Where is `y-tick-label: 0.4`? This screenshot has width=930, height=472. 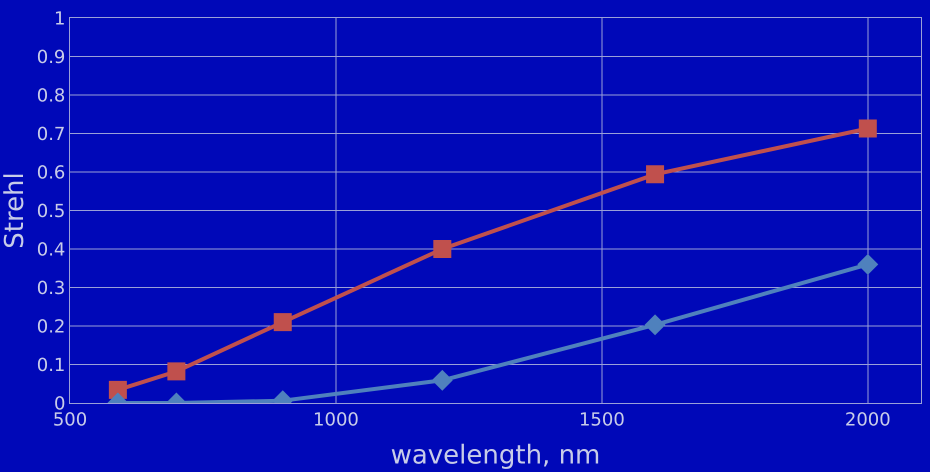
y-tick-label: 0.4 is located at coordinates (51, 249).